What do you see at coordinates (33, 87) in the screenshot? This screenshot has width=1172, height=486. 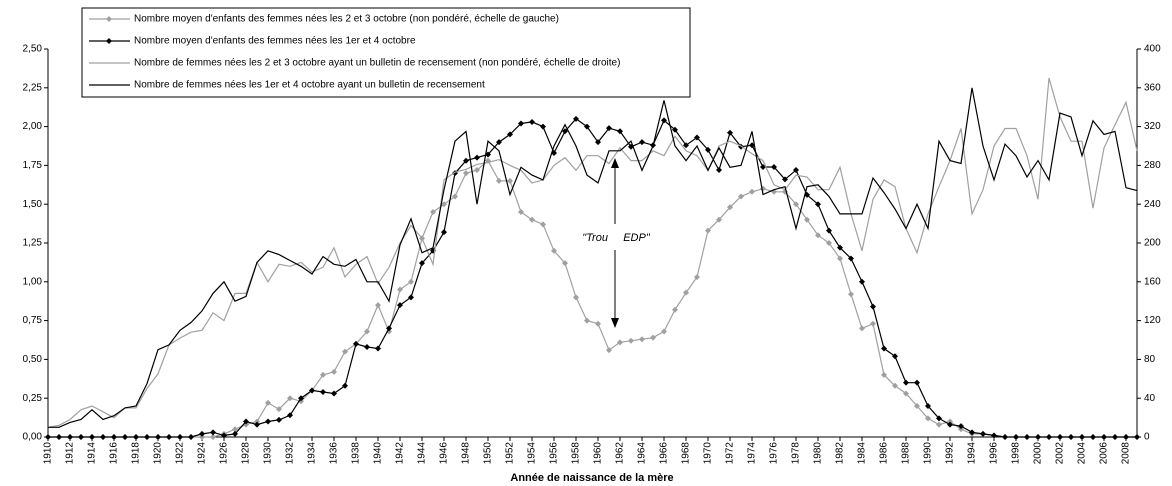 I see `y-tick-label: 2,25` at bounding box center [33, 87].